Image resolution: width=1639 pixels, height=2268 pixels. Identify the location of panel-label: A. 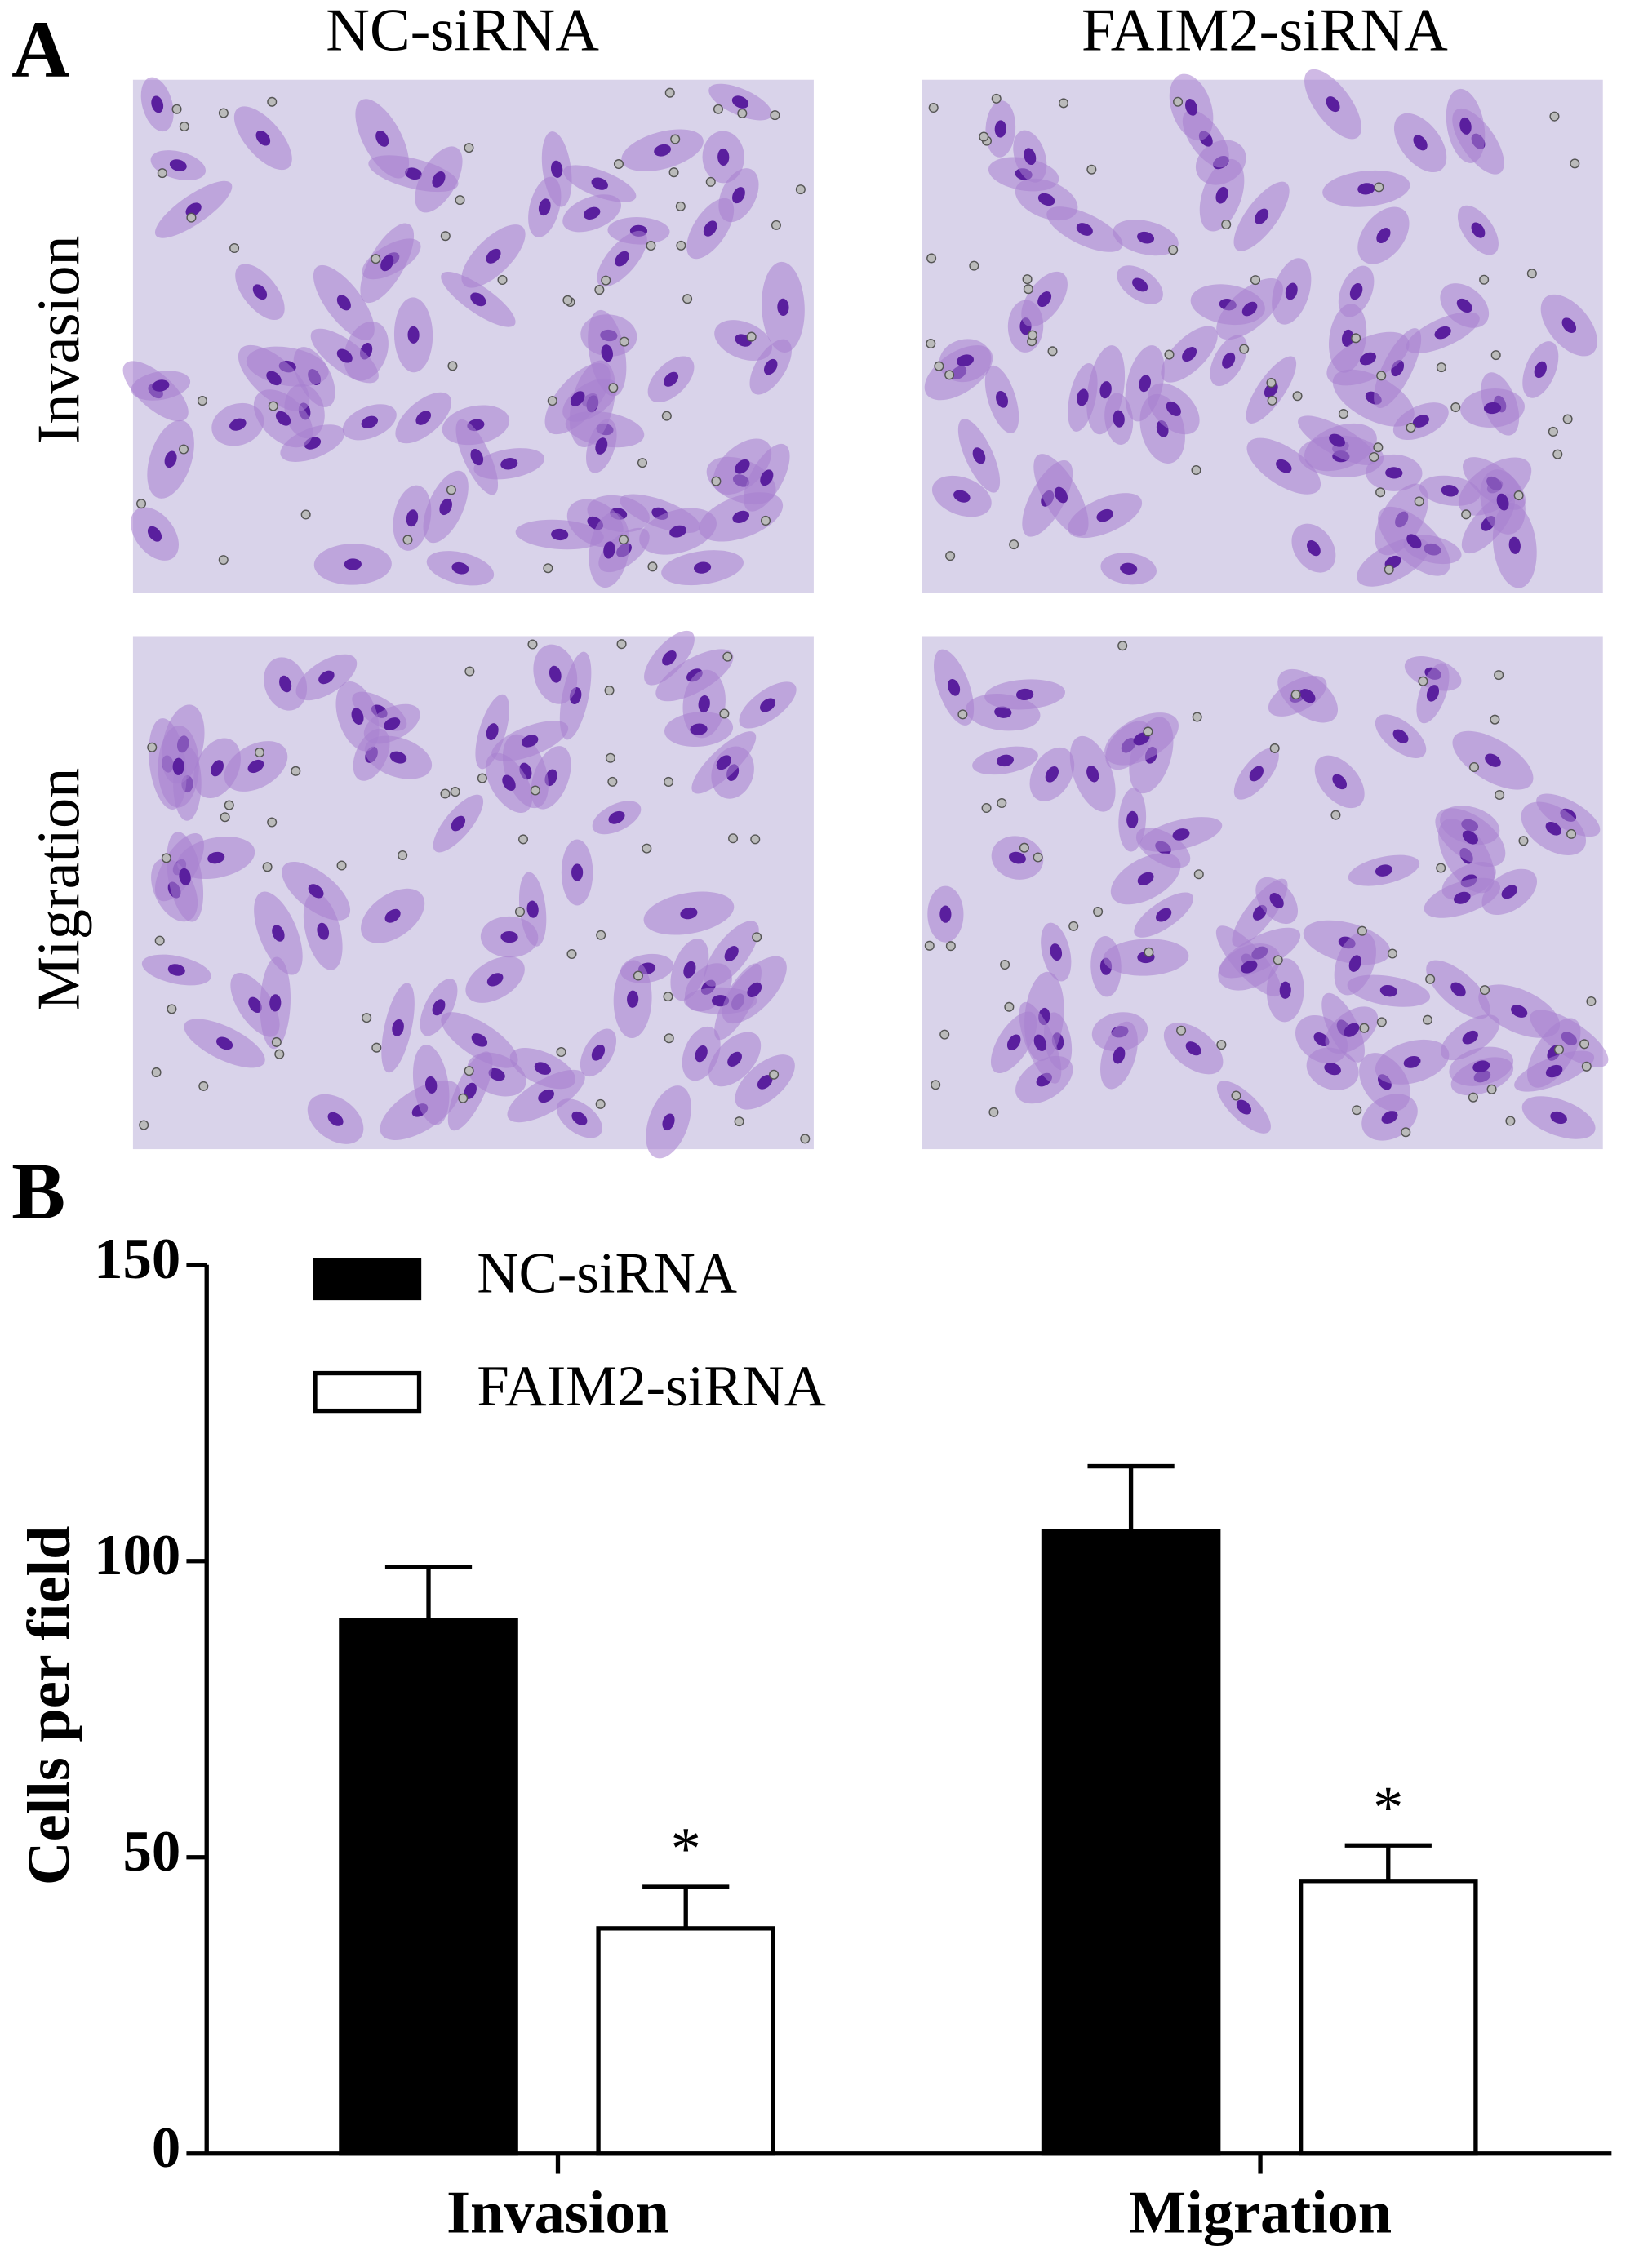
(40, 50).